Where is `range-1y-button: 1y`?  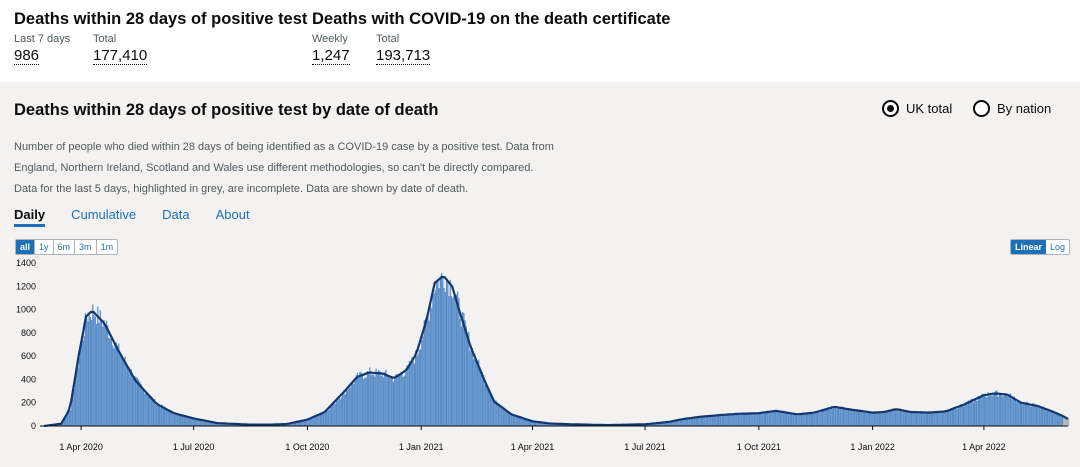 range-1y-button: 1y is located at coordinates (44, 247).